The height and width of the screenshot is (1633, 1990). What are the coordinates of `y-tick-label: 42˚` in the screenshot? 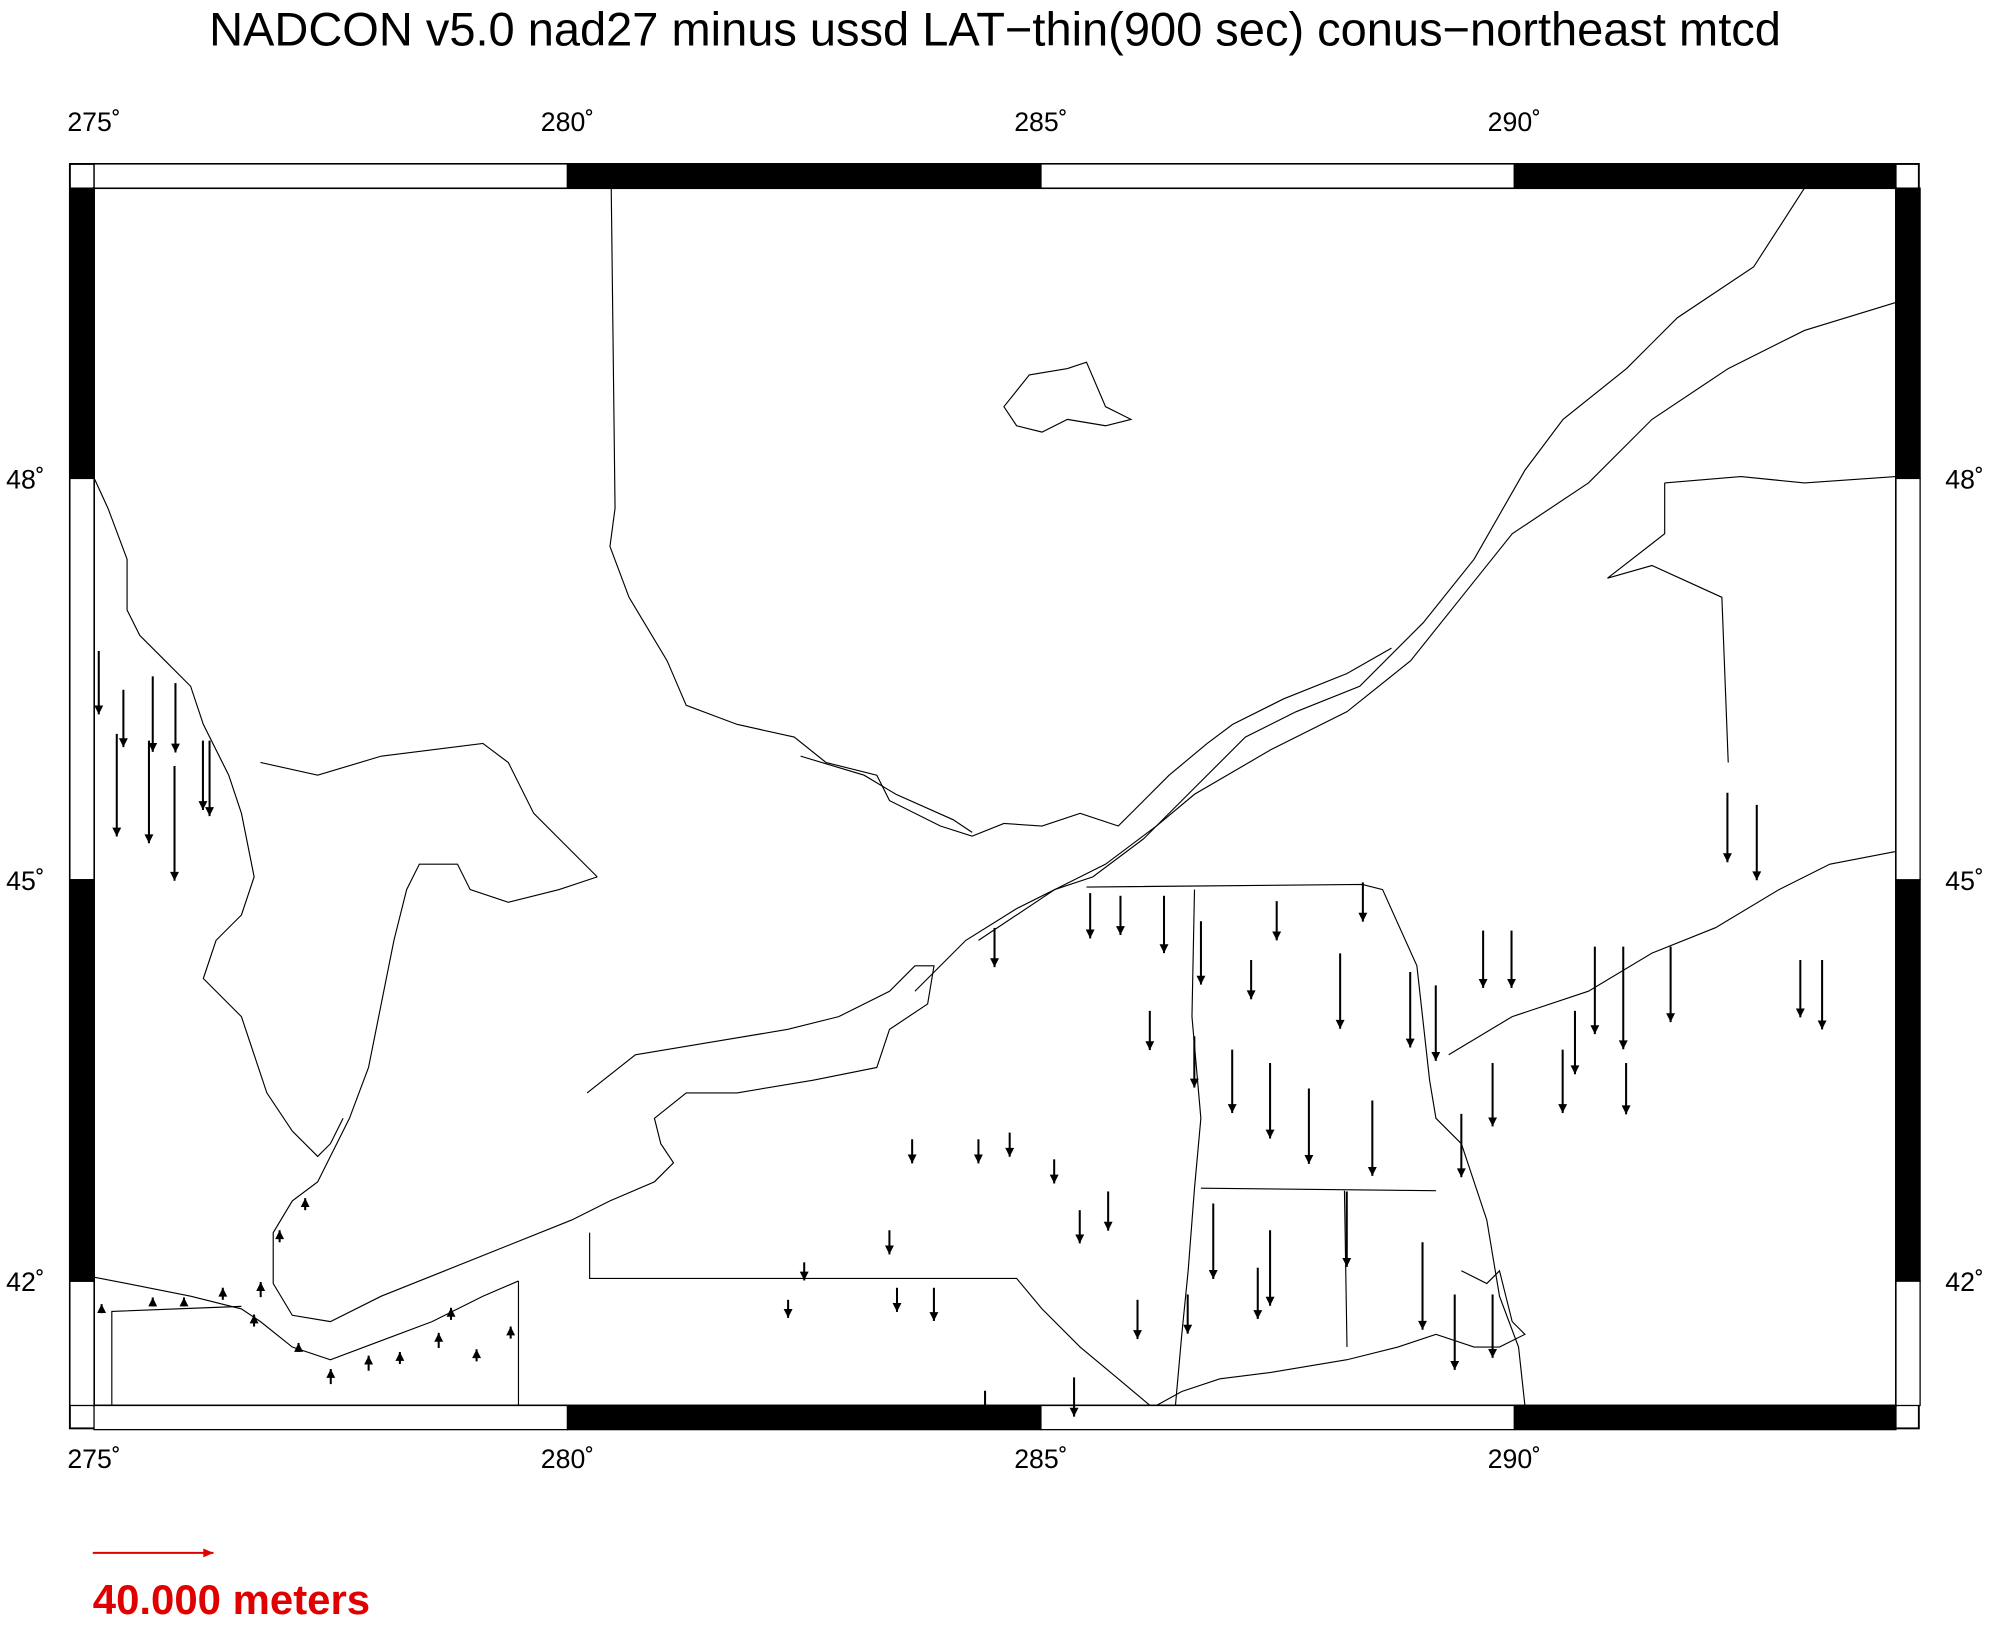 It's located at (25, 1282).